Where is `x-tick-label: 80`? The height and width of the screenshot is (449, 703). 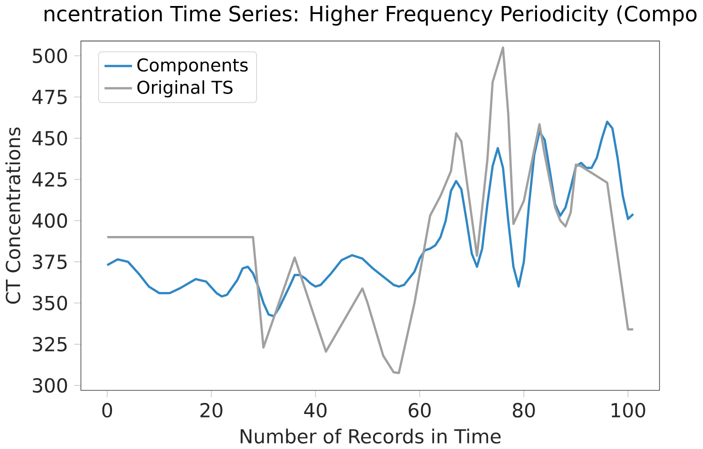
x-tick-label: 80 is located at coordinates (523, 410).